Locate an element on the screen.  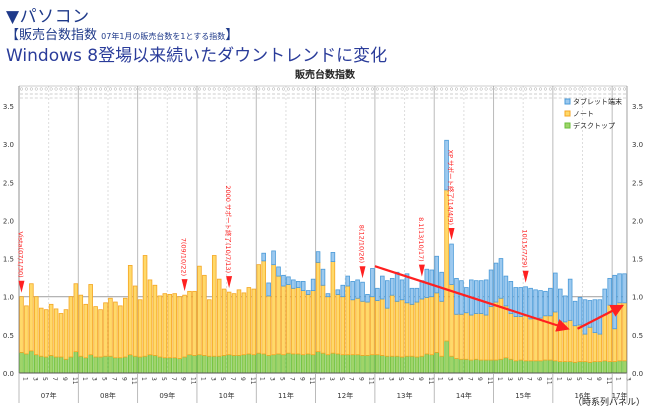
year-label: 07年 is located at coordinates (49, 395).